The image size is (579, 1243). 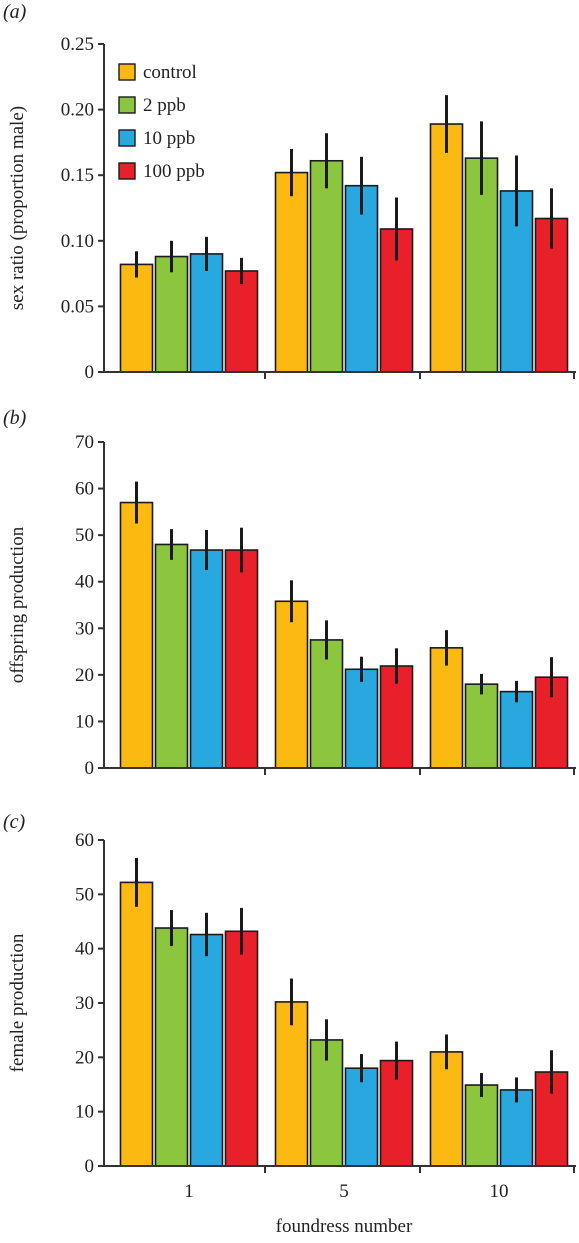 I want to click on y-tick-label: 0.10, so click(x=77, y=241).